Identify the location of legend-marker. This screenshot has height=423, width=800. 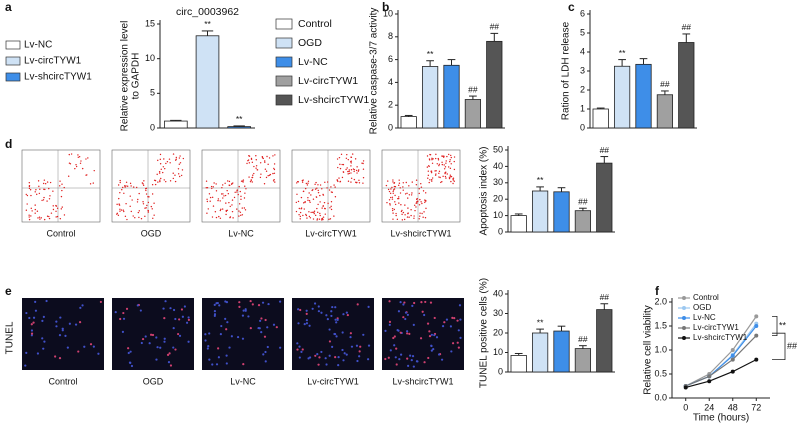
(684, 338).